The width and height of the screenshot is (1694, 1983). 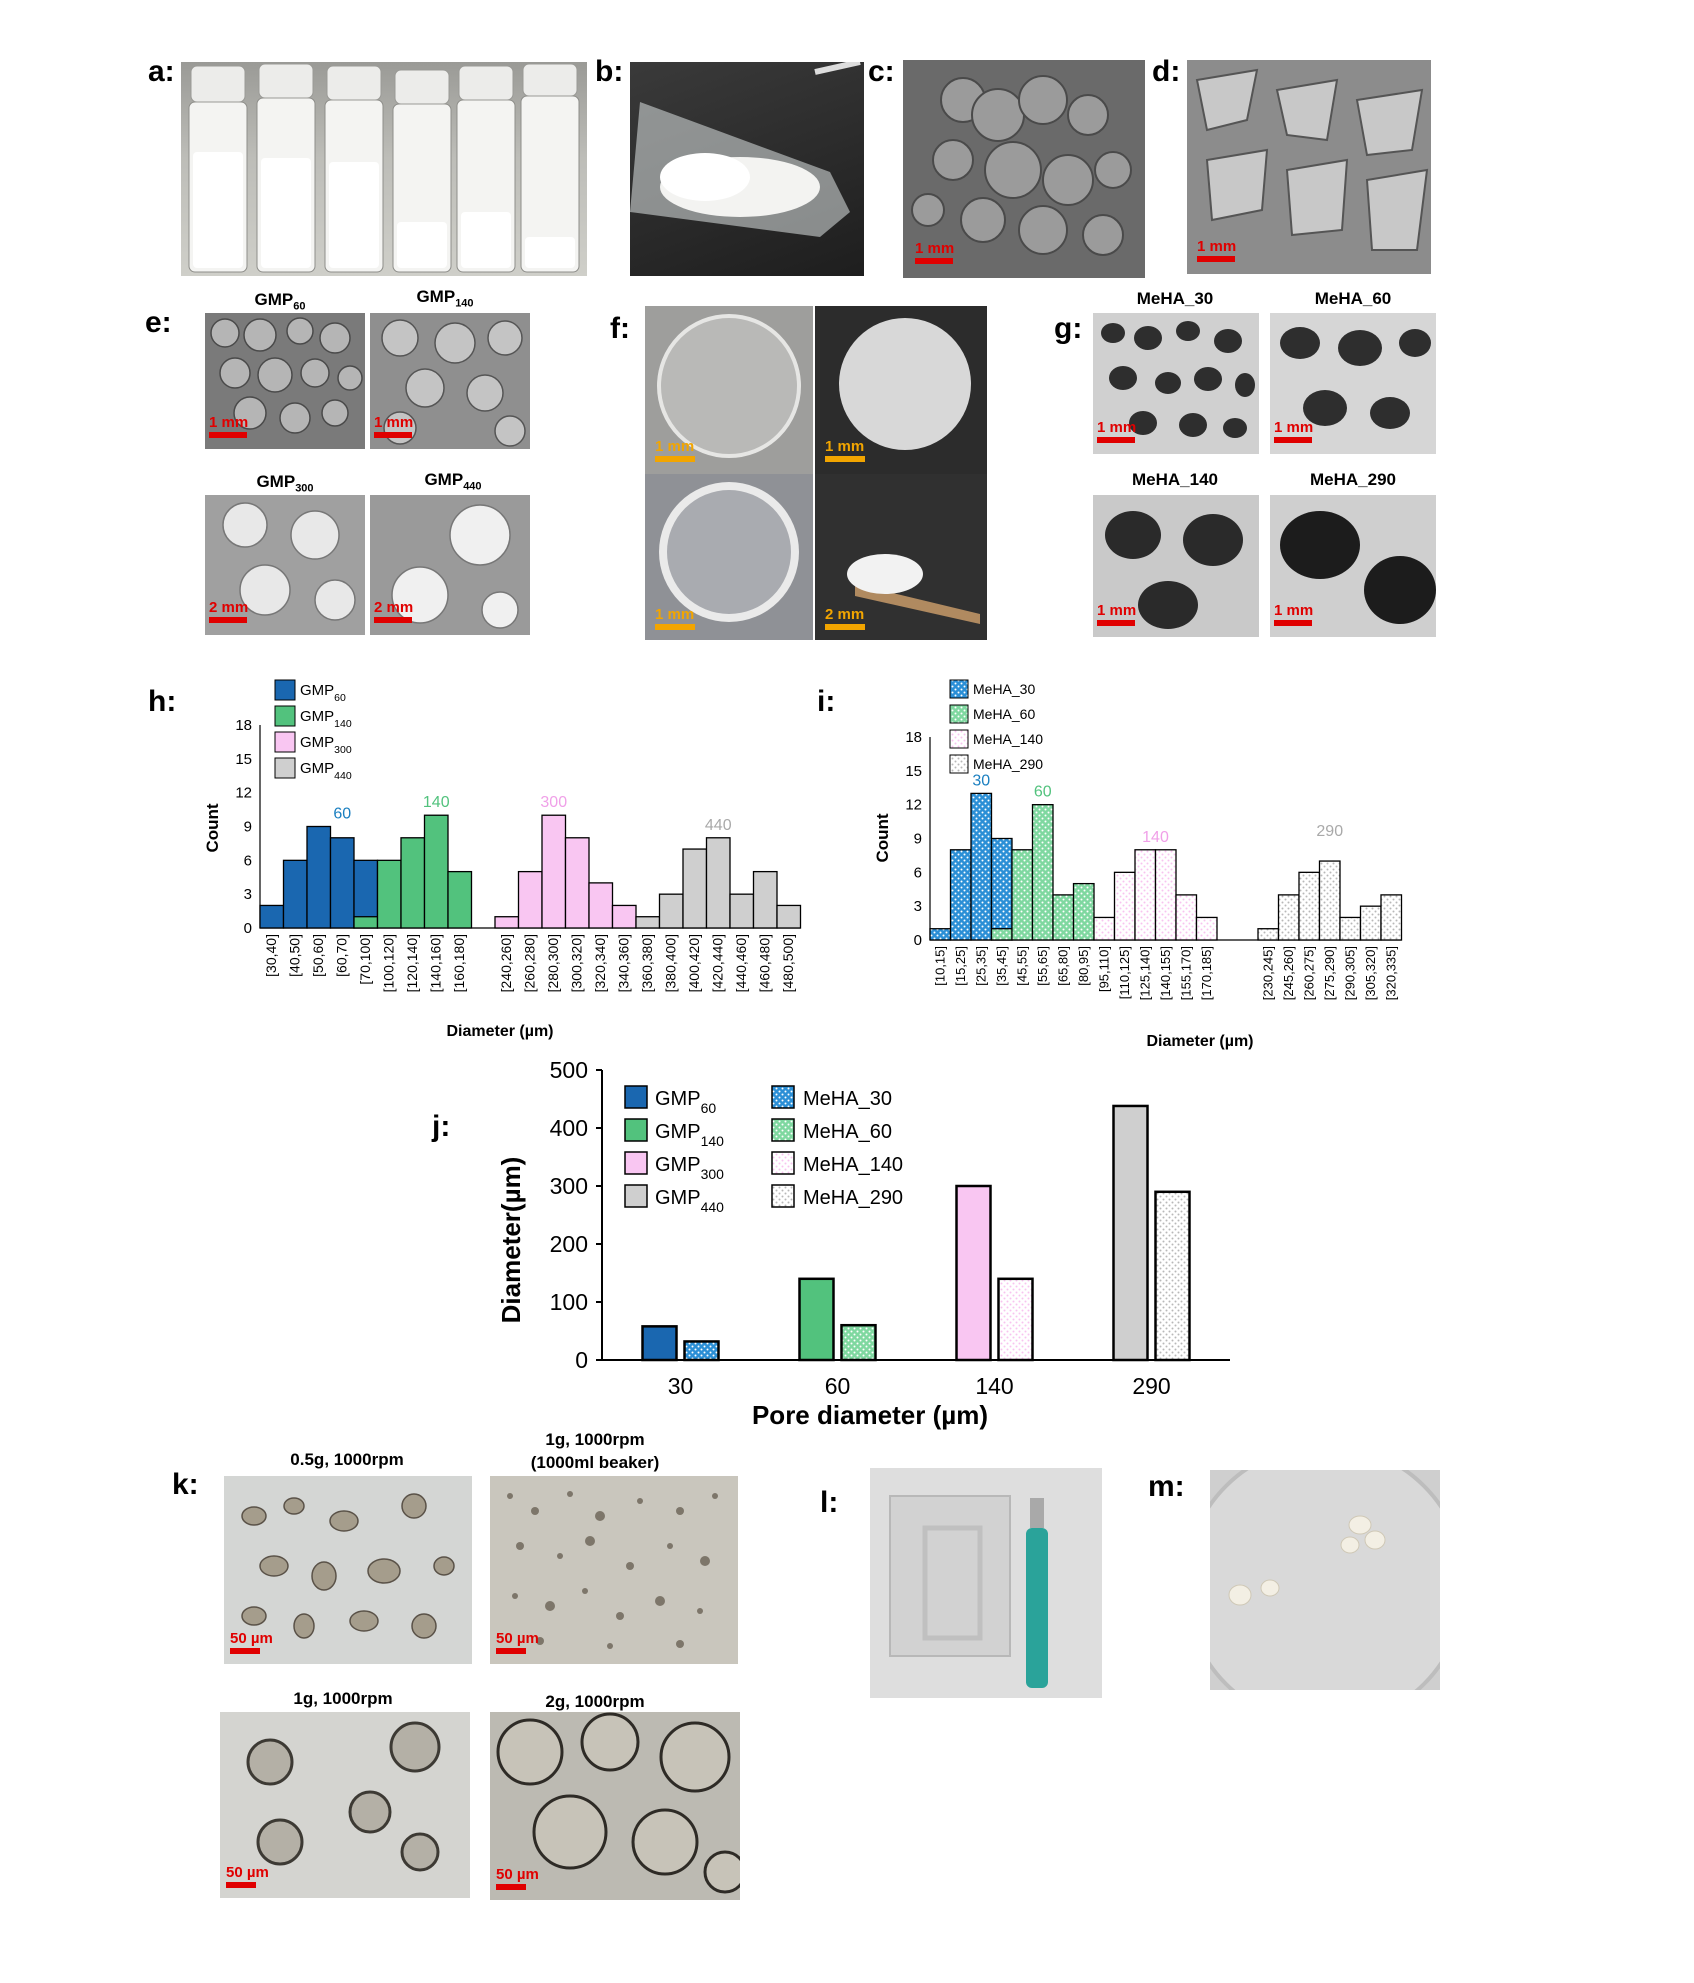 I want to click on x-tick-label: [100,120], so click(x=388, y=963).